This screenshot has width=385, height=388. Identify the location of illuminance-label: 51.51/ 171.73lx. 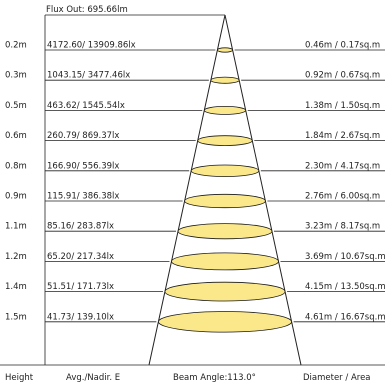
(80, 287).